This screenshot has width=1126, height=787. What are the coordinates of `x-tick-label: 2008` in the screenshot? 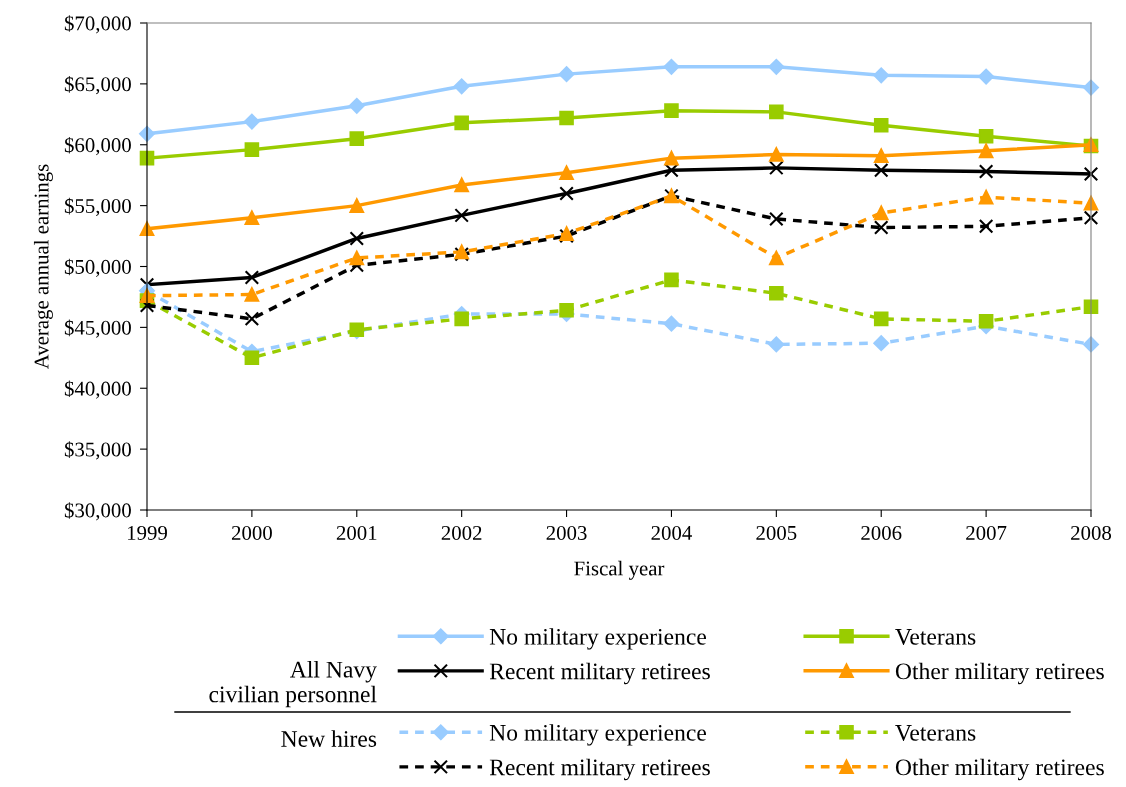 It's located at (1091, 532).